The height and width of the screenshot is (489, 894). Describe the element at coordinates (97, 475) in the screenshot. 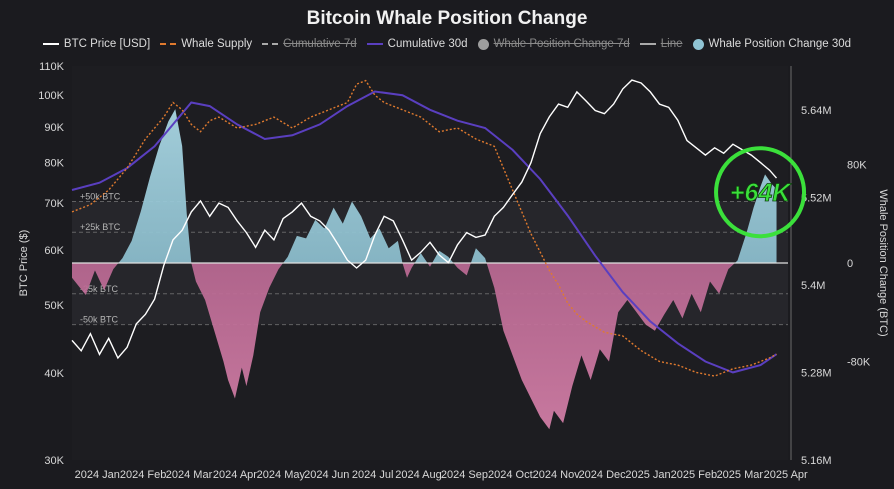

I see `x-axis-tick-label: 2024 Jan` at that location.